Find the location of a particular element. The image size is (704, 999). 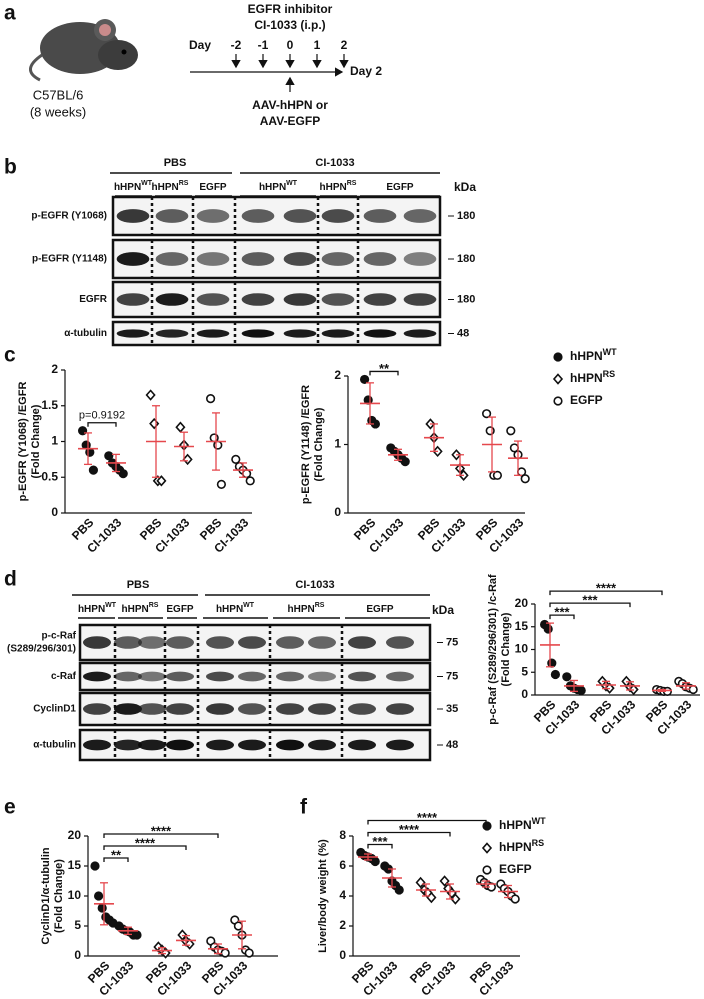

panel-label: e is located at coordinates (10, 807).